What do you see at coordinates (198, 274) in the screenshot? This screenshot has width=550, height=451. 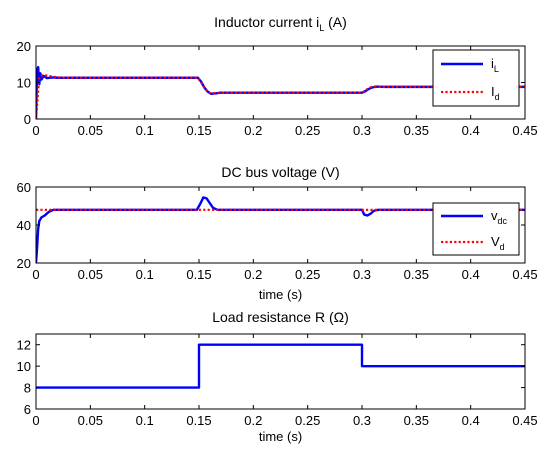 I see `dc-bus-voltage-xtick-label: 0.15` at bounding box center [198, 274].